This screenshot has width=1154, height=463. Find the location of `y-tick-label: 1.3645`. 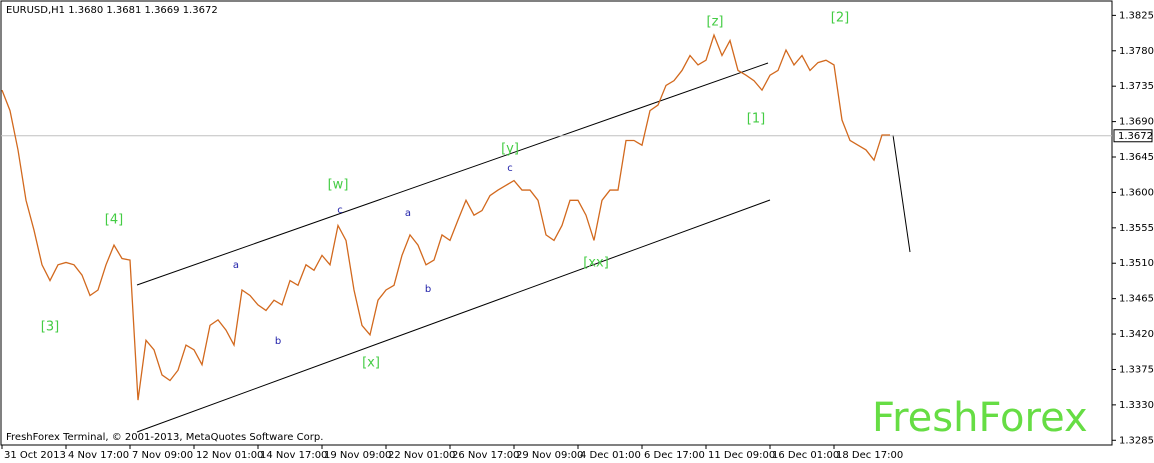

y-tick-label: 1.3645 is located at coordinates (1136, 157).